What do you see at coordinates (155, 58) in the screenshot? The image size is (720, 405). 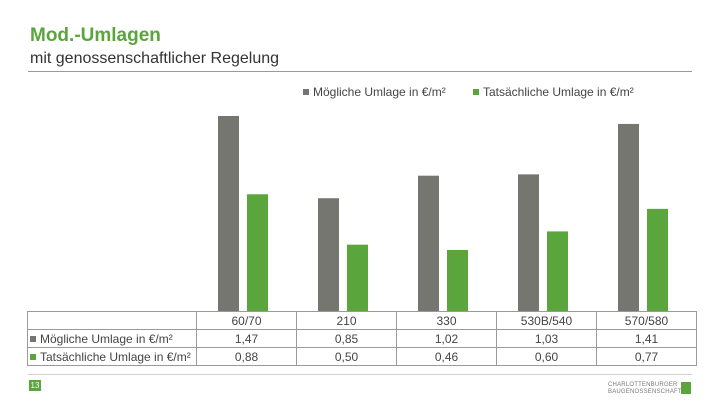 I see `slide-subtitle: mit genossenschaftlicher Regelung` at bounding box center [155, 58].